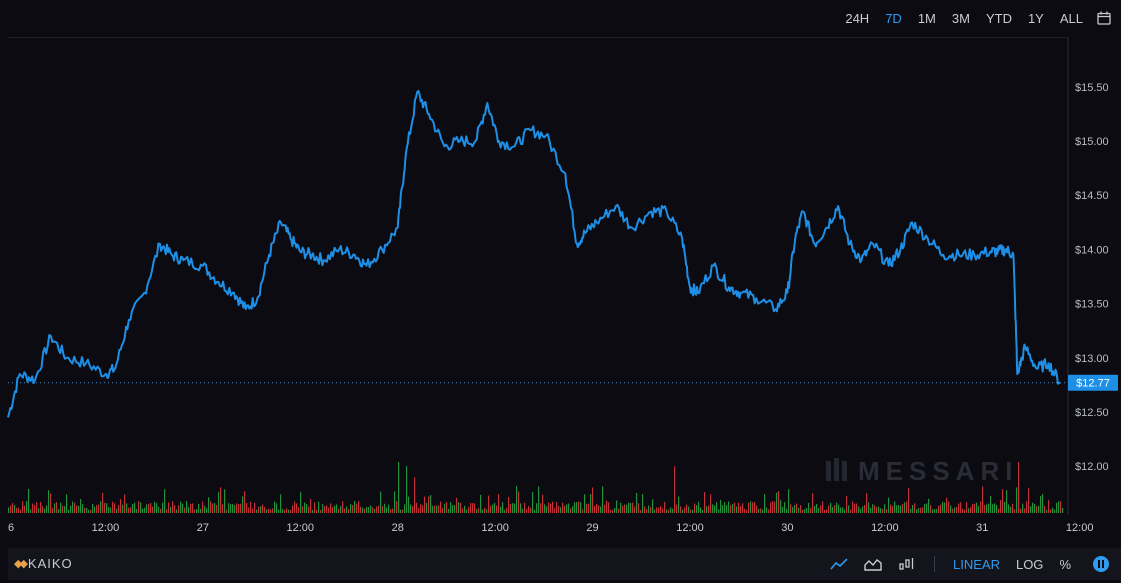  Describe the element at coordinates (1029, 564) in the screenshot. I see `scale-log-button: LOG` at that location.